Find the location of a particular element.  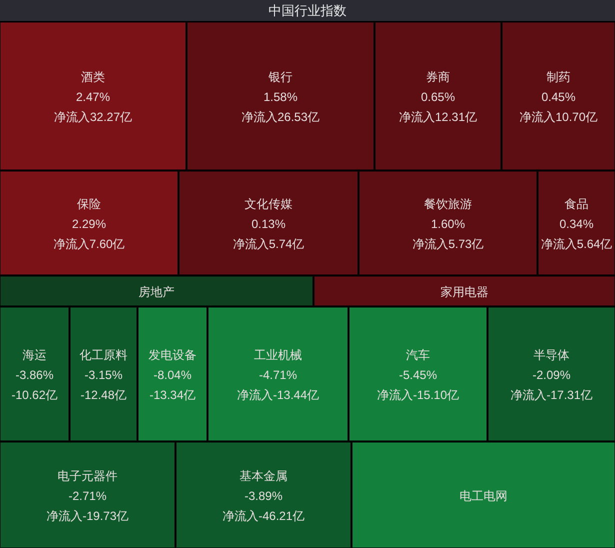

data-label: 0.65% is located at coordinates (438, 97).